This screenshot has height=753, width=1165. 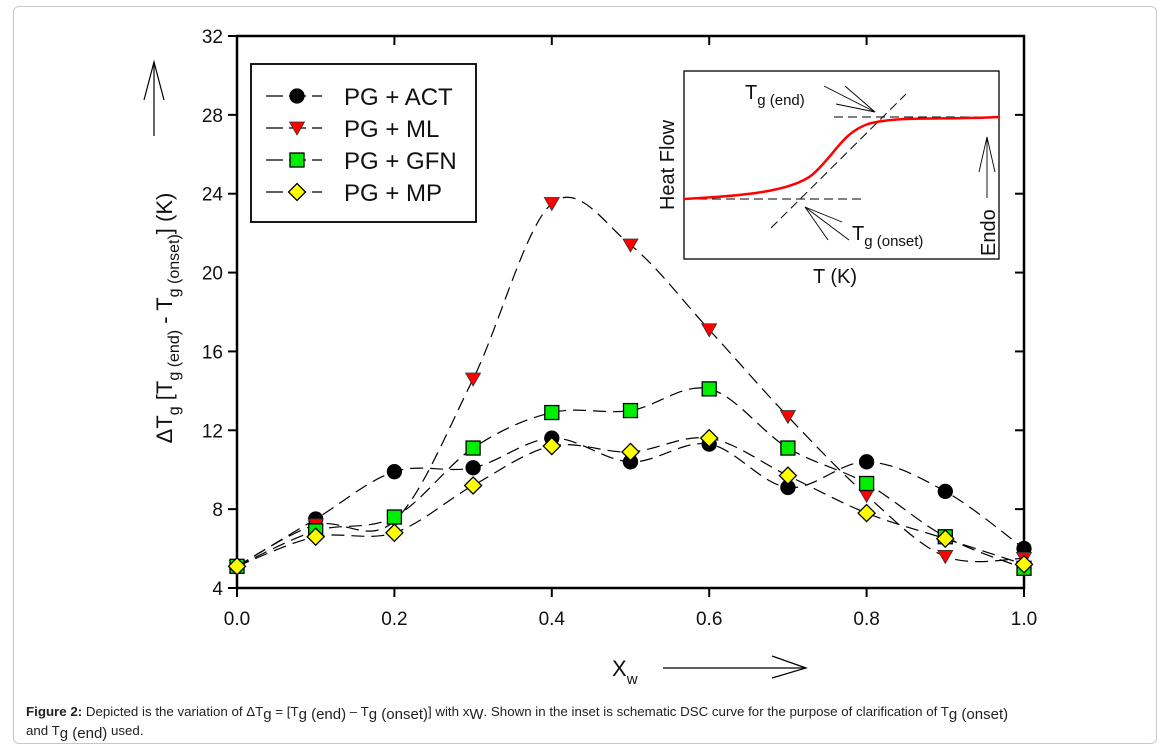 I want to click on x-axis-arrow, so click(x=735, y=667).